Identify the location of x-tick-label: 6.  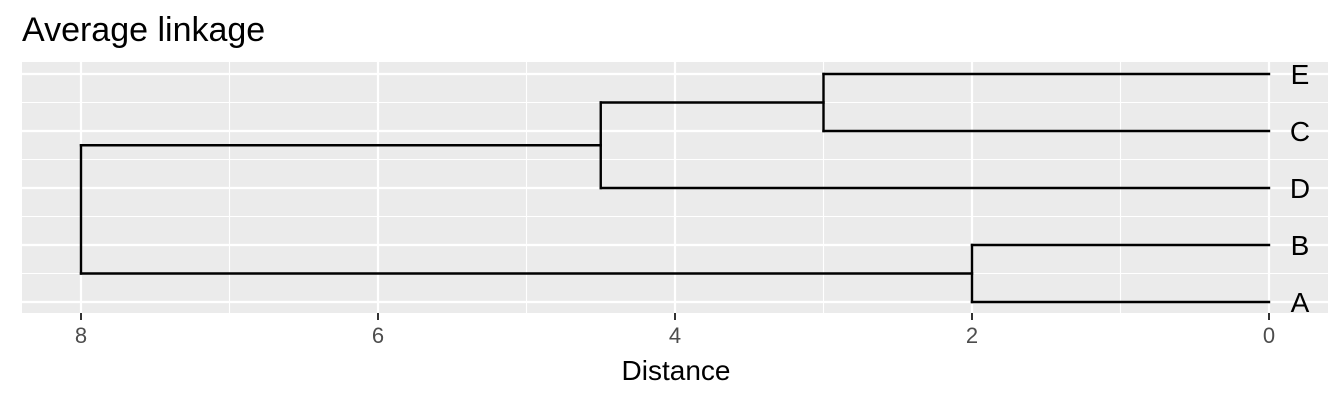
(378, 335).